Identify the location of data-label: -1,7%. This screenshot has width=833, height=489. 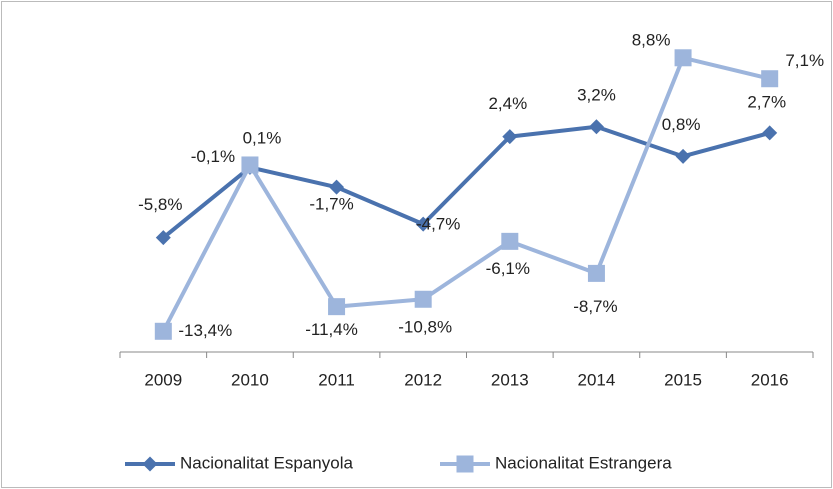
(331, 204).